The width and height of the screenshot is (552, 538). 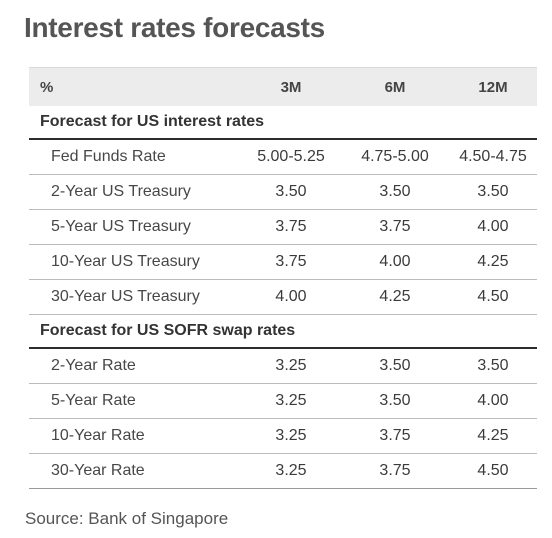 What do you see at coordinates (127, 518) in the screenshot?
I see `source-note: Source: Bank of Singapore` at bounding box center [127, 518].